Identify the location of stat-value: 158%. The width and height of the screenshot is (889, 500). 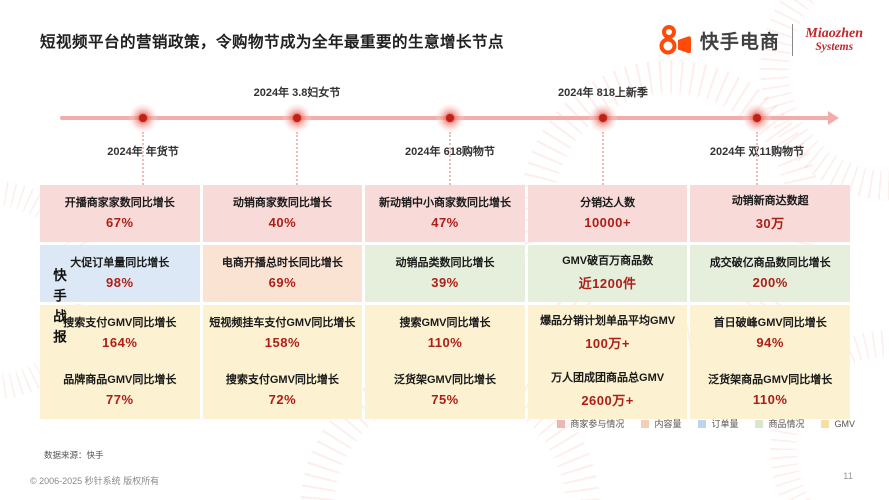
(282, 342).